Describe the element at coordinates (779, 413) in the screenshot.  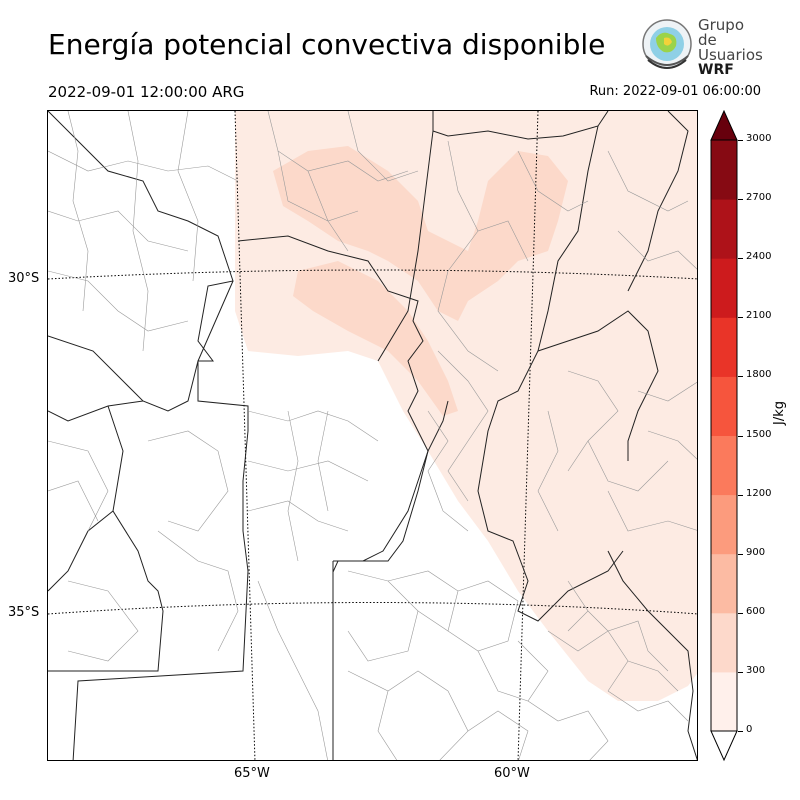
I see `colorbar-units: J/kg` at that location.